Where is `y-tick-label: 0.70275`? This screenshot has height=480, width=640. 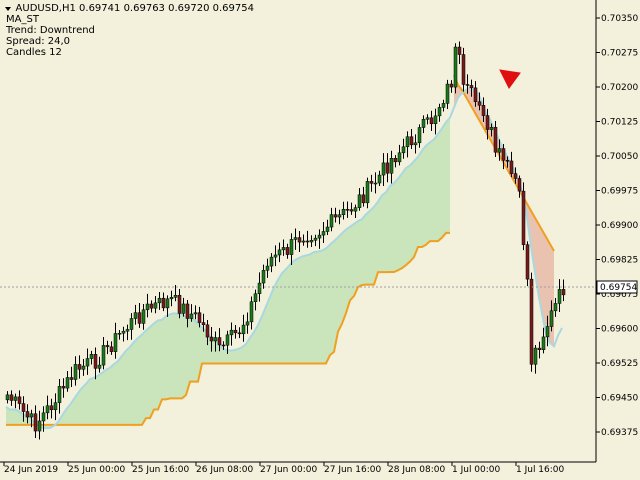 y-tick-label: 0.70275 is located at coordinates (619, 54).